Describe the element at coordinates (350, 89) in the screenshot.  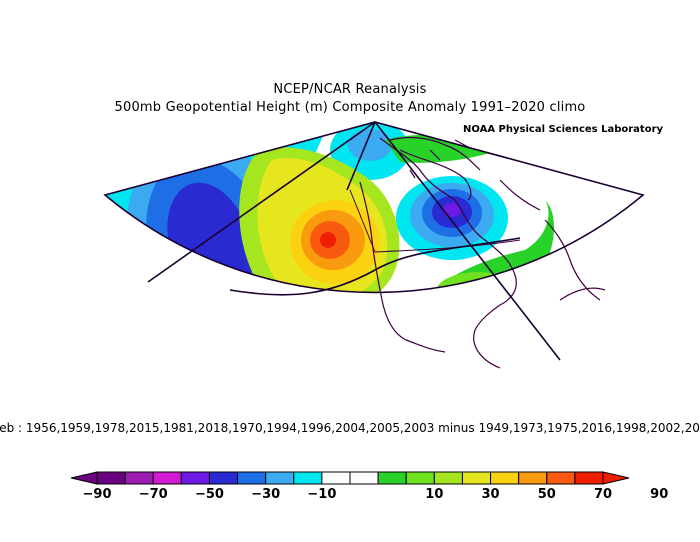
I see `chart-title: NCEP/NCAR Reanalysis` at that location.